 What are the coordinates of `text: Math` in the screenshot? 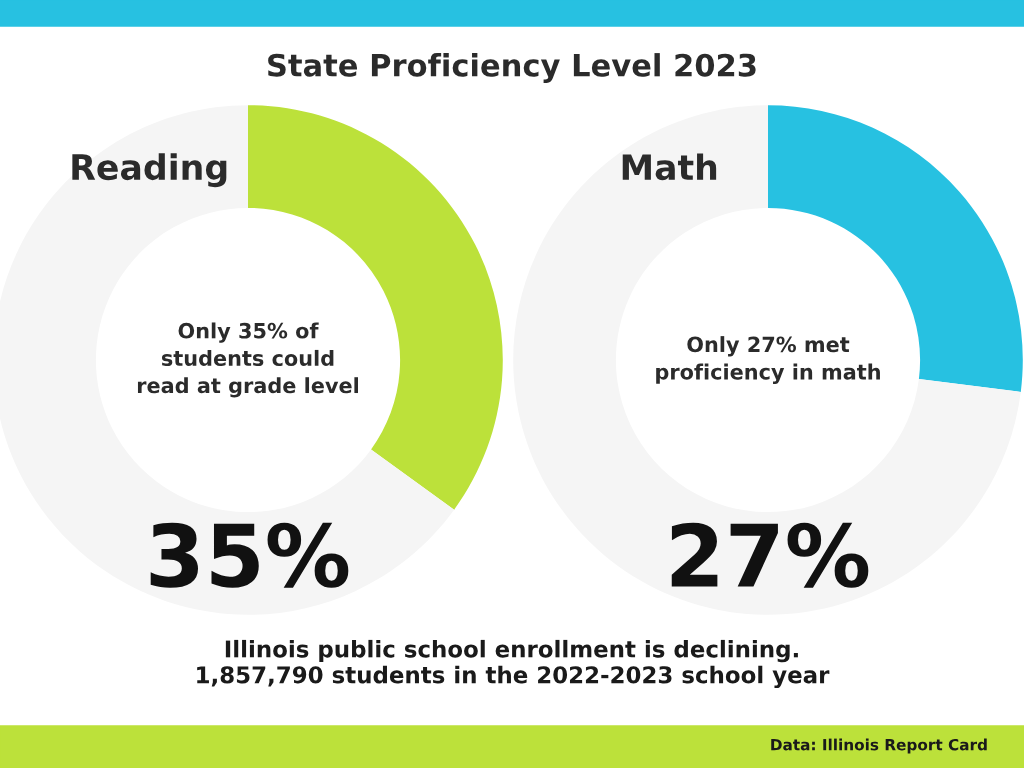 It's located at (669, 167).